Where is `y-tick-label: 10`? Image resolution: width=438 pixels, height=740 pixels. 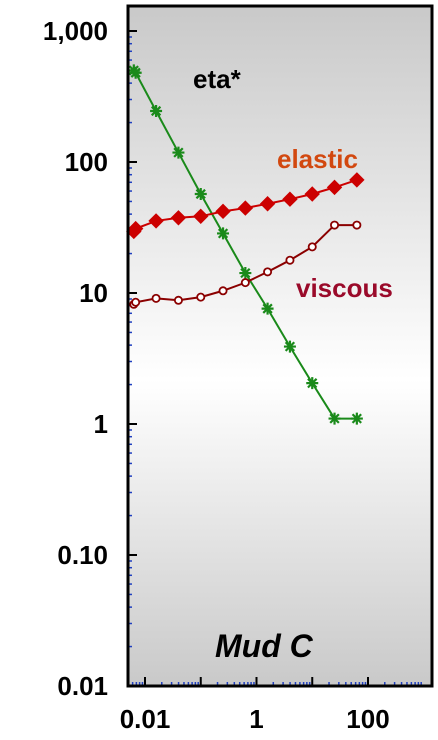
y-tick-label: 10 is located at coordinates (93, 293).